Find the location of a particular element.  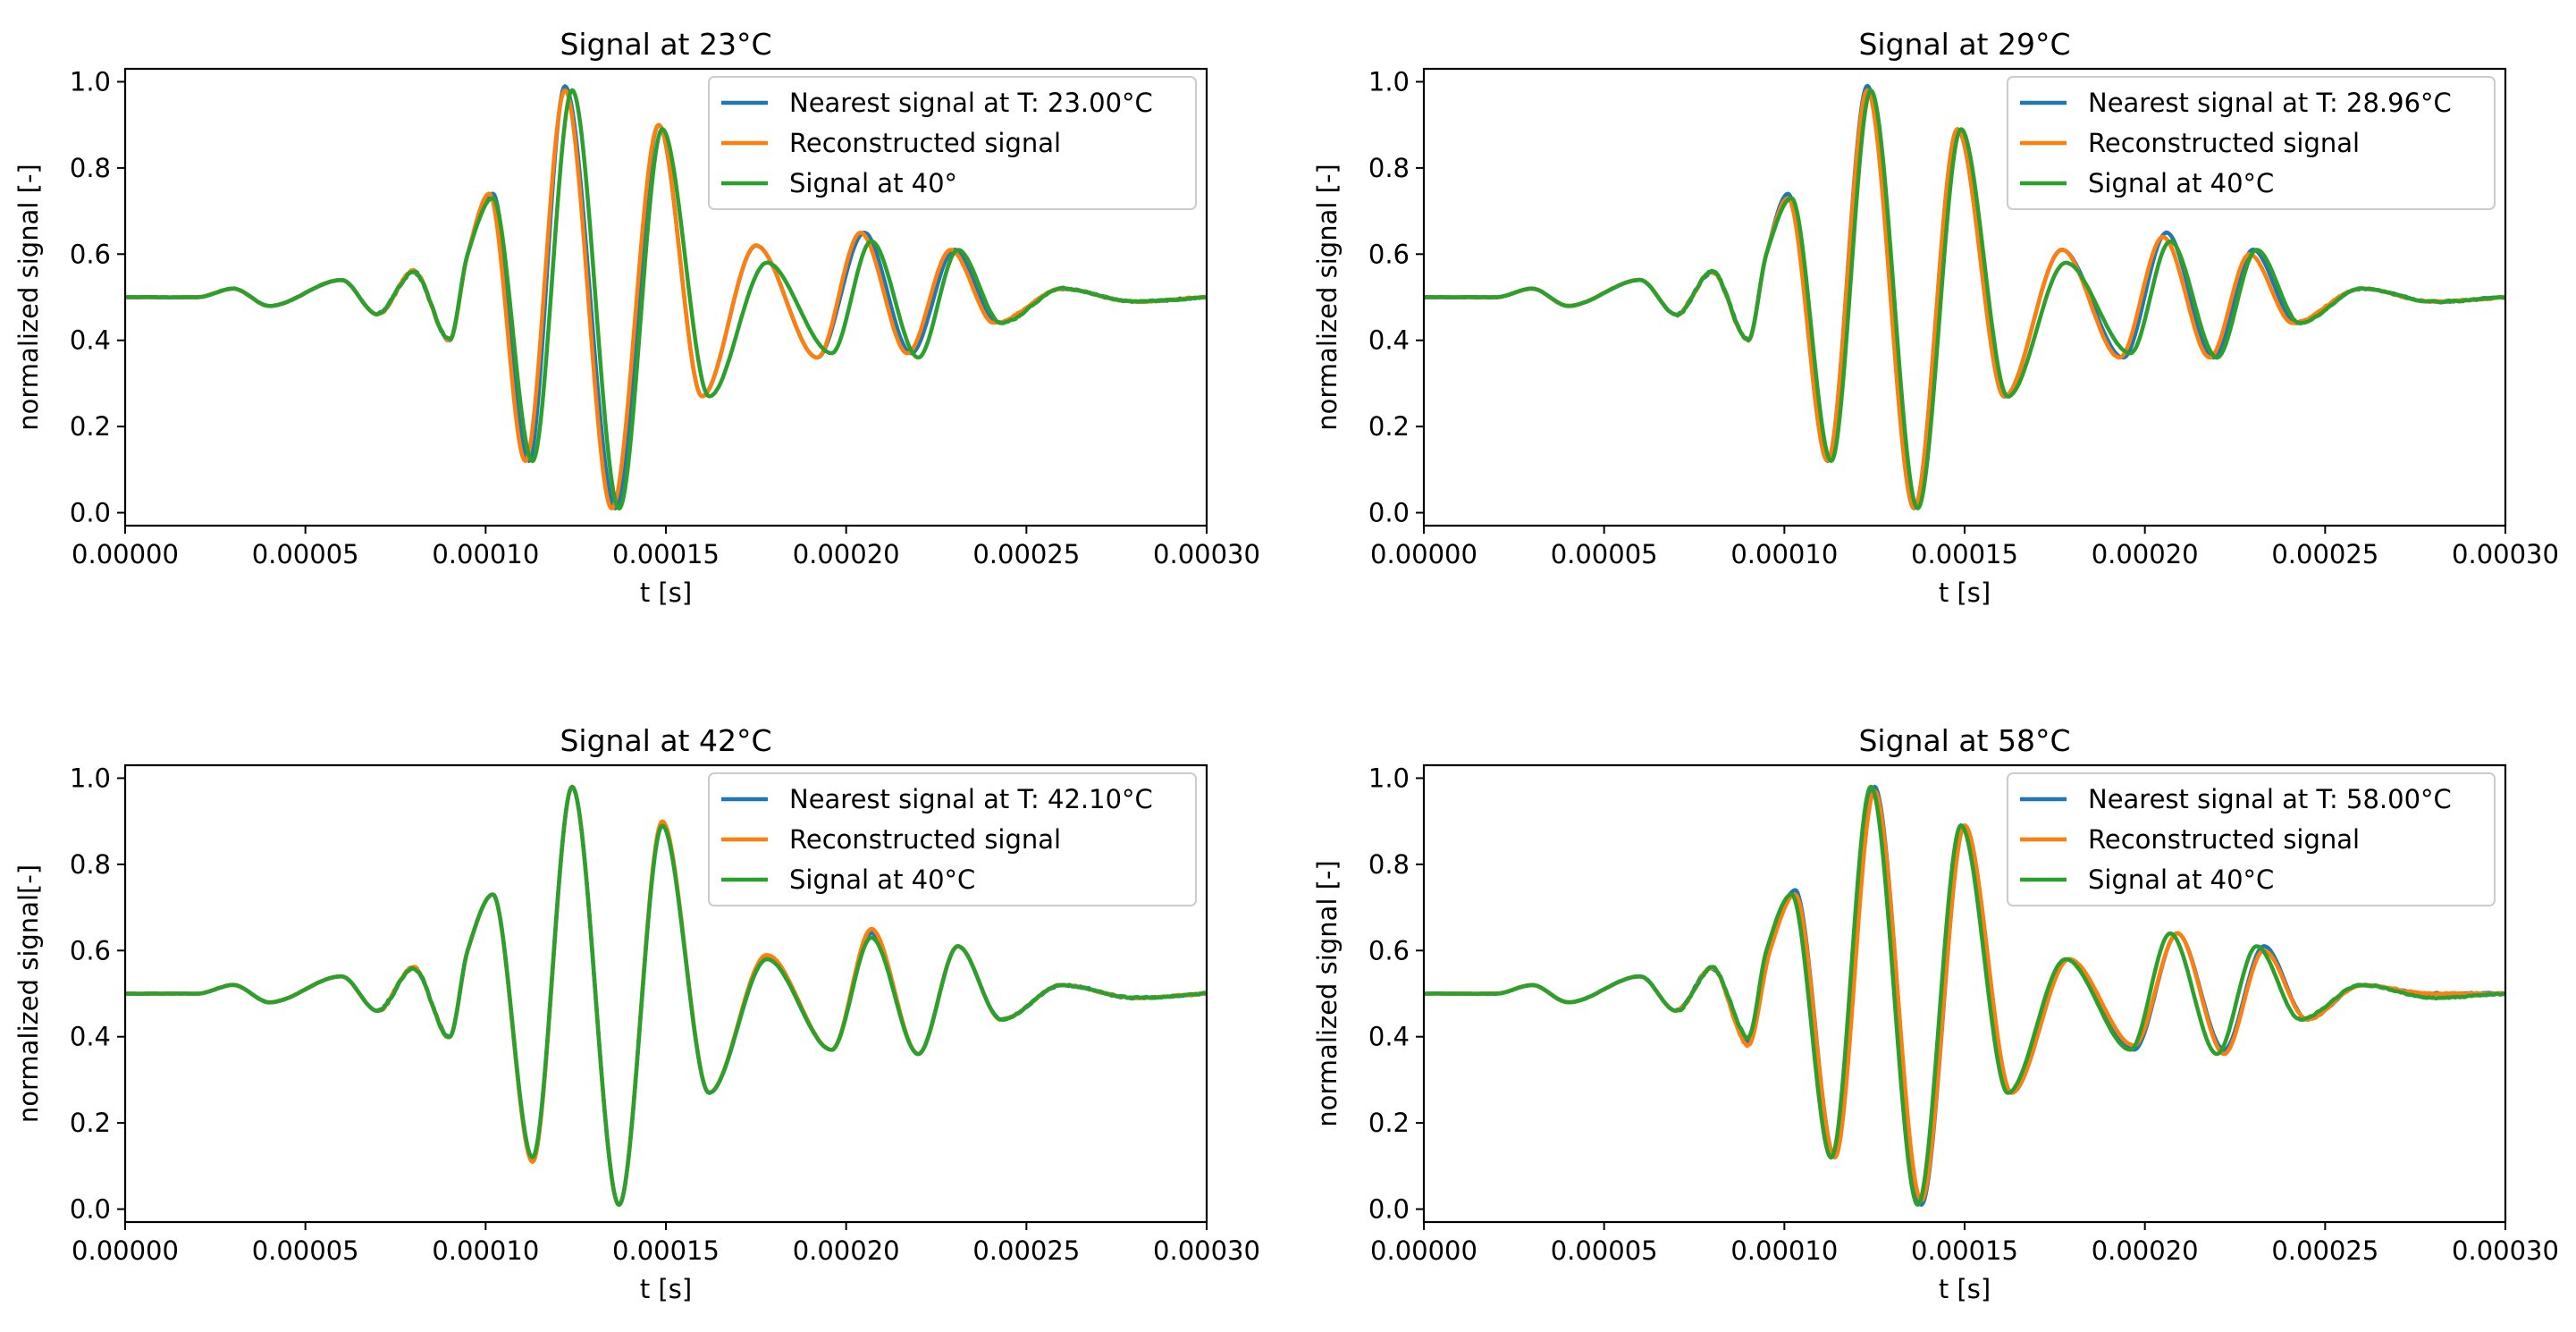

subplot-title: Signal at 23°C is located at coordinates (666, 45).